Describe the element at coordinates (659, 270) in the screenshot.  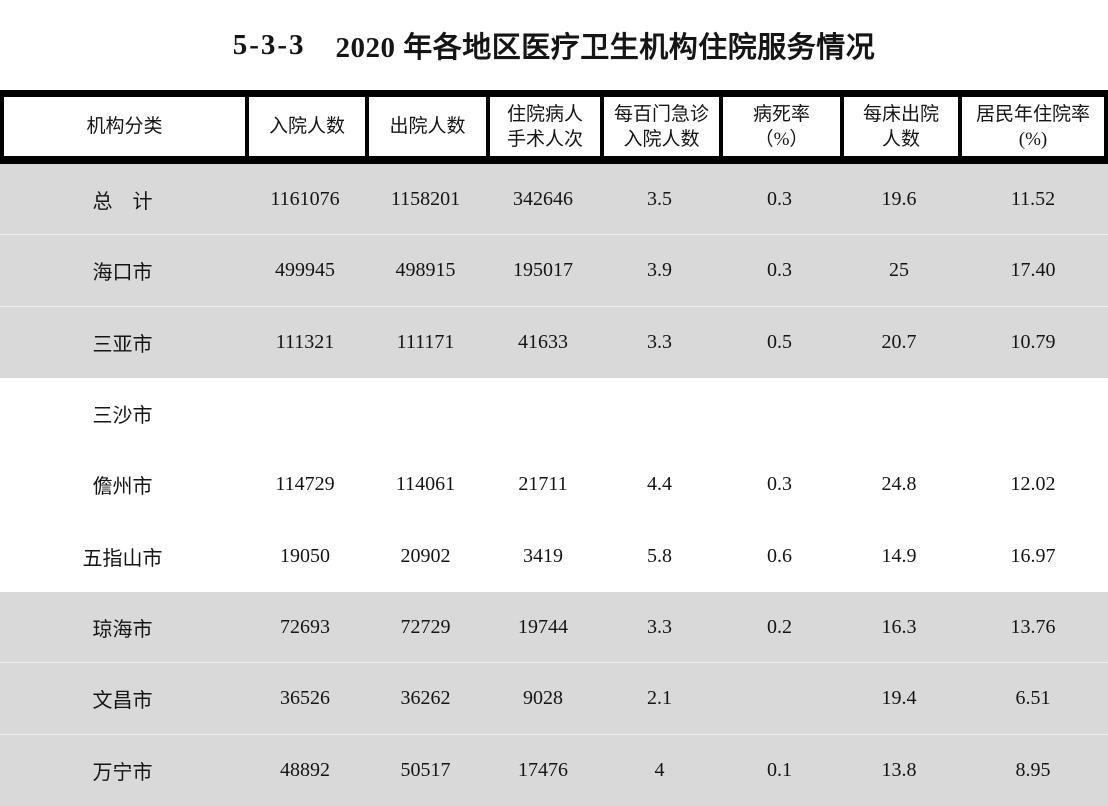
I see `value-cell: 3.9` at that location.